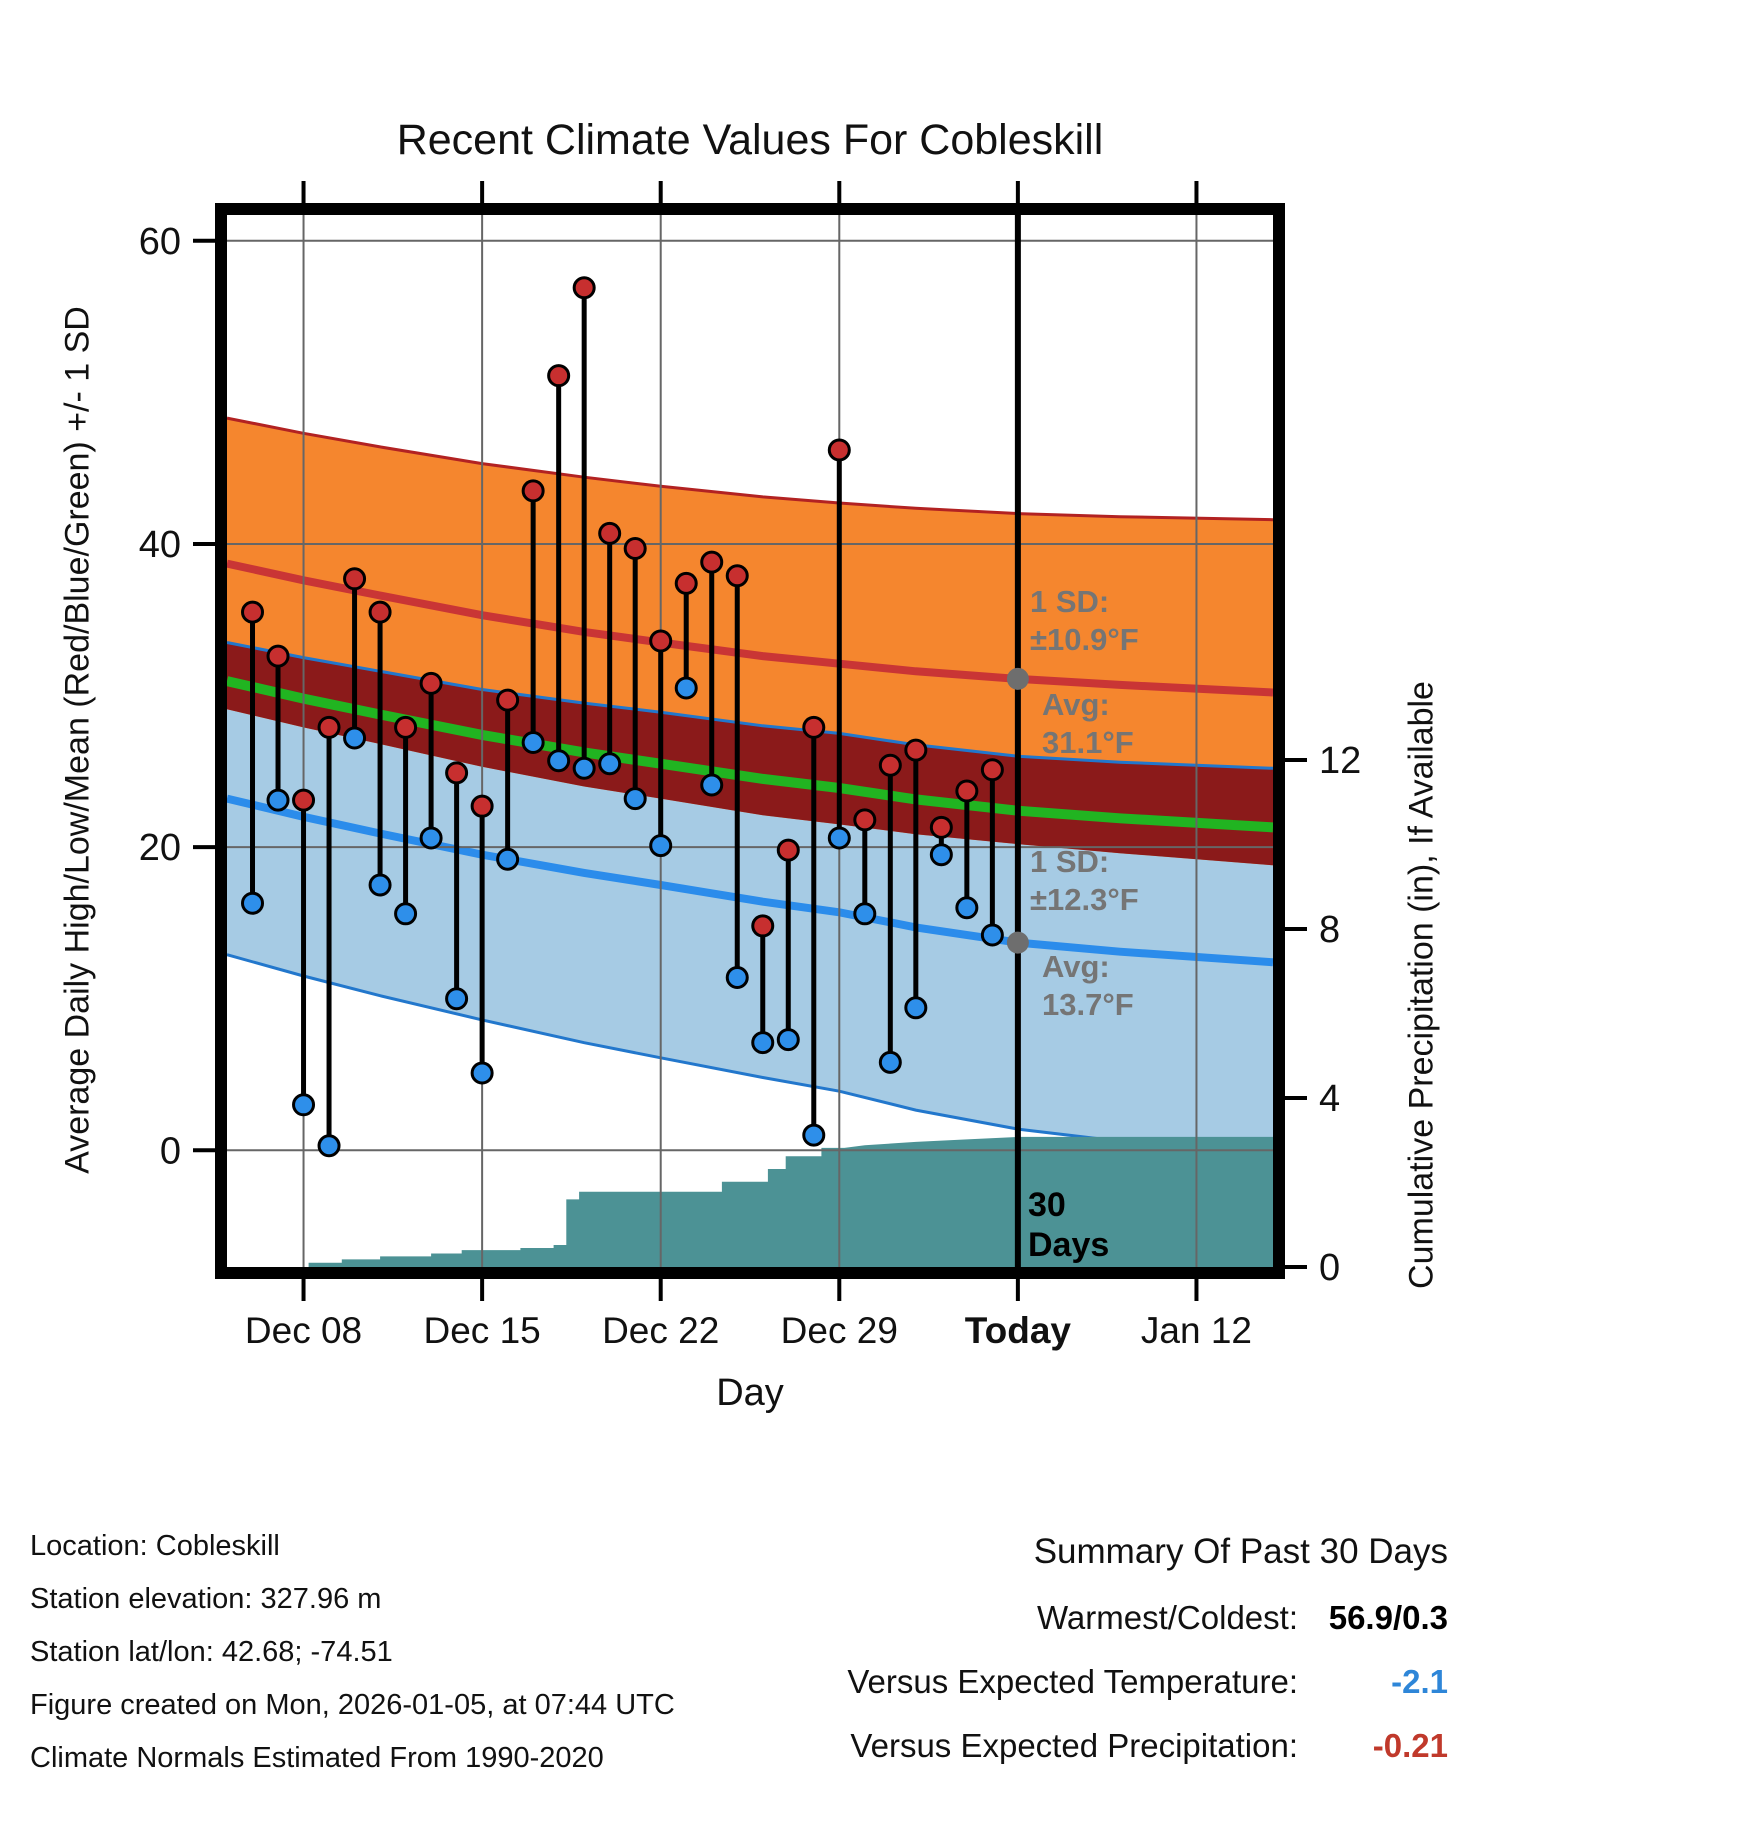 The width and height of the screenshot is (1748, 1828). Describe the element at coordinates (1074, 1745) in the screenshot. I see `summary-row-label: Versus Expected Precipitation:` at that location.